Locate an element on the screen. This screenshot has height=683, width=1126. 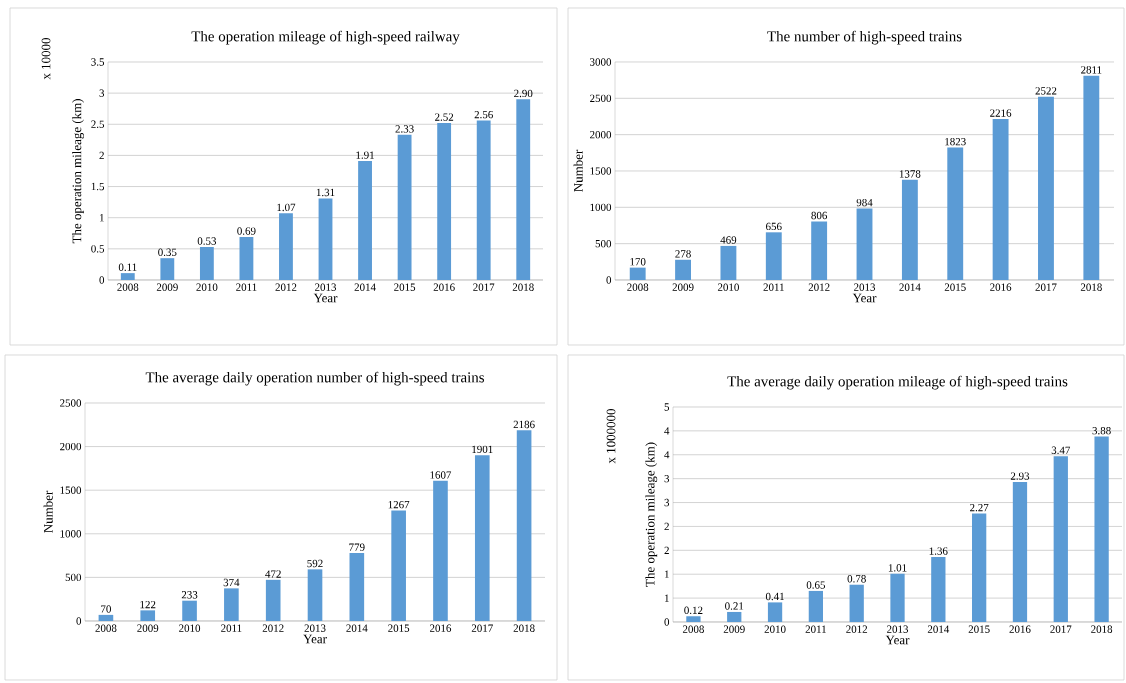
data-label: 1378 is located at coordinates (910, 174).